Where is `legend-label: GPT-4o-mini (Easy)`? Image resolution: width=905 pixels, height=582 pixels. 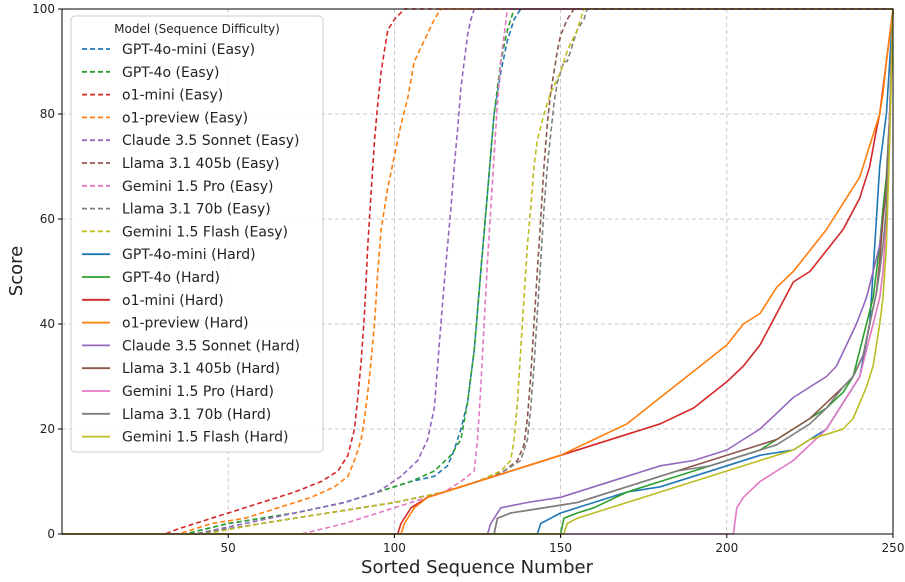 legend-label: GPT-4o-mini (Easy) is located at coordinates (188, 50).